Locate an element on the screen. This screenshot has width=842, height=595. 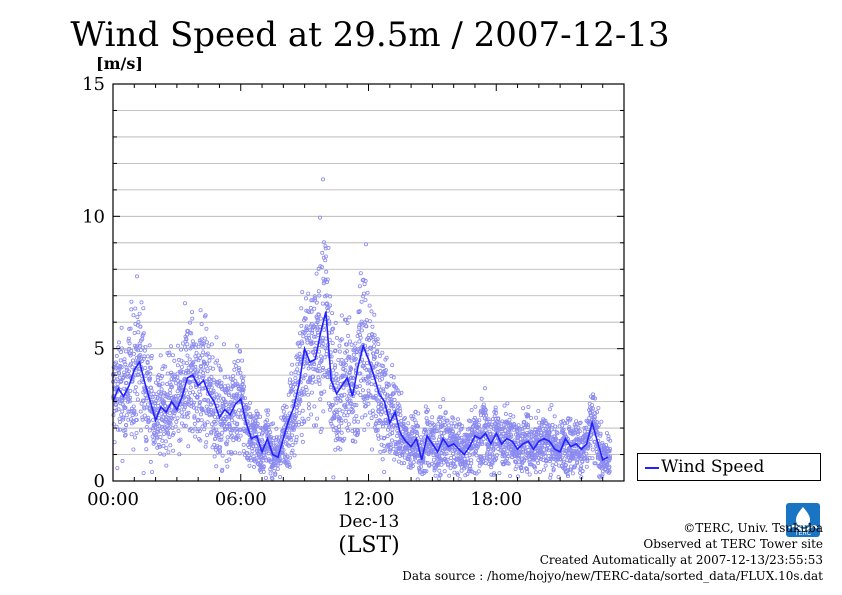
x-tick-label: 00:00 is located at coordinates (113, 499).